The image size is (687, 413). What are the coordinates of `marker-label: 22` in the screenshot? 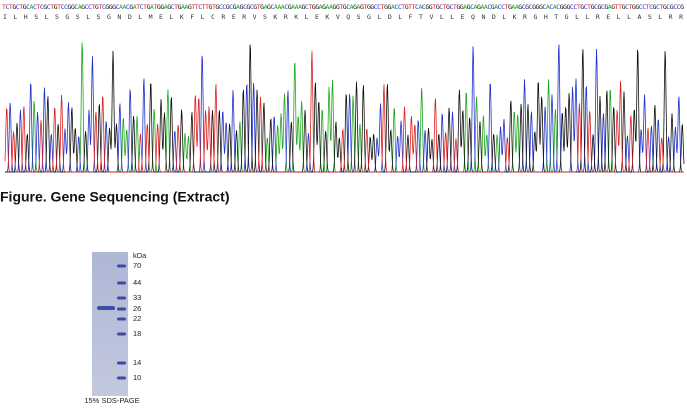 It's located at (137, 318).